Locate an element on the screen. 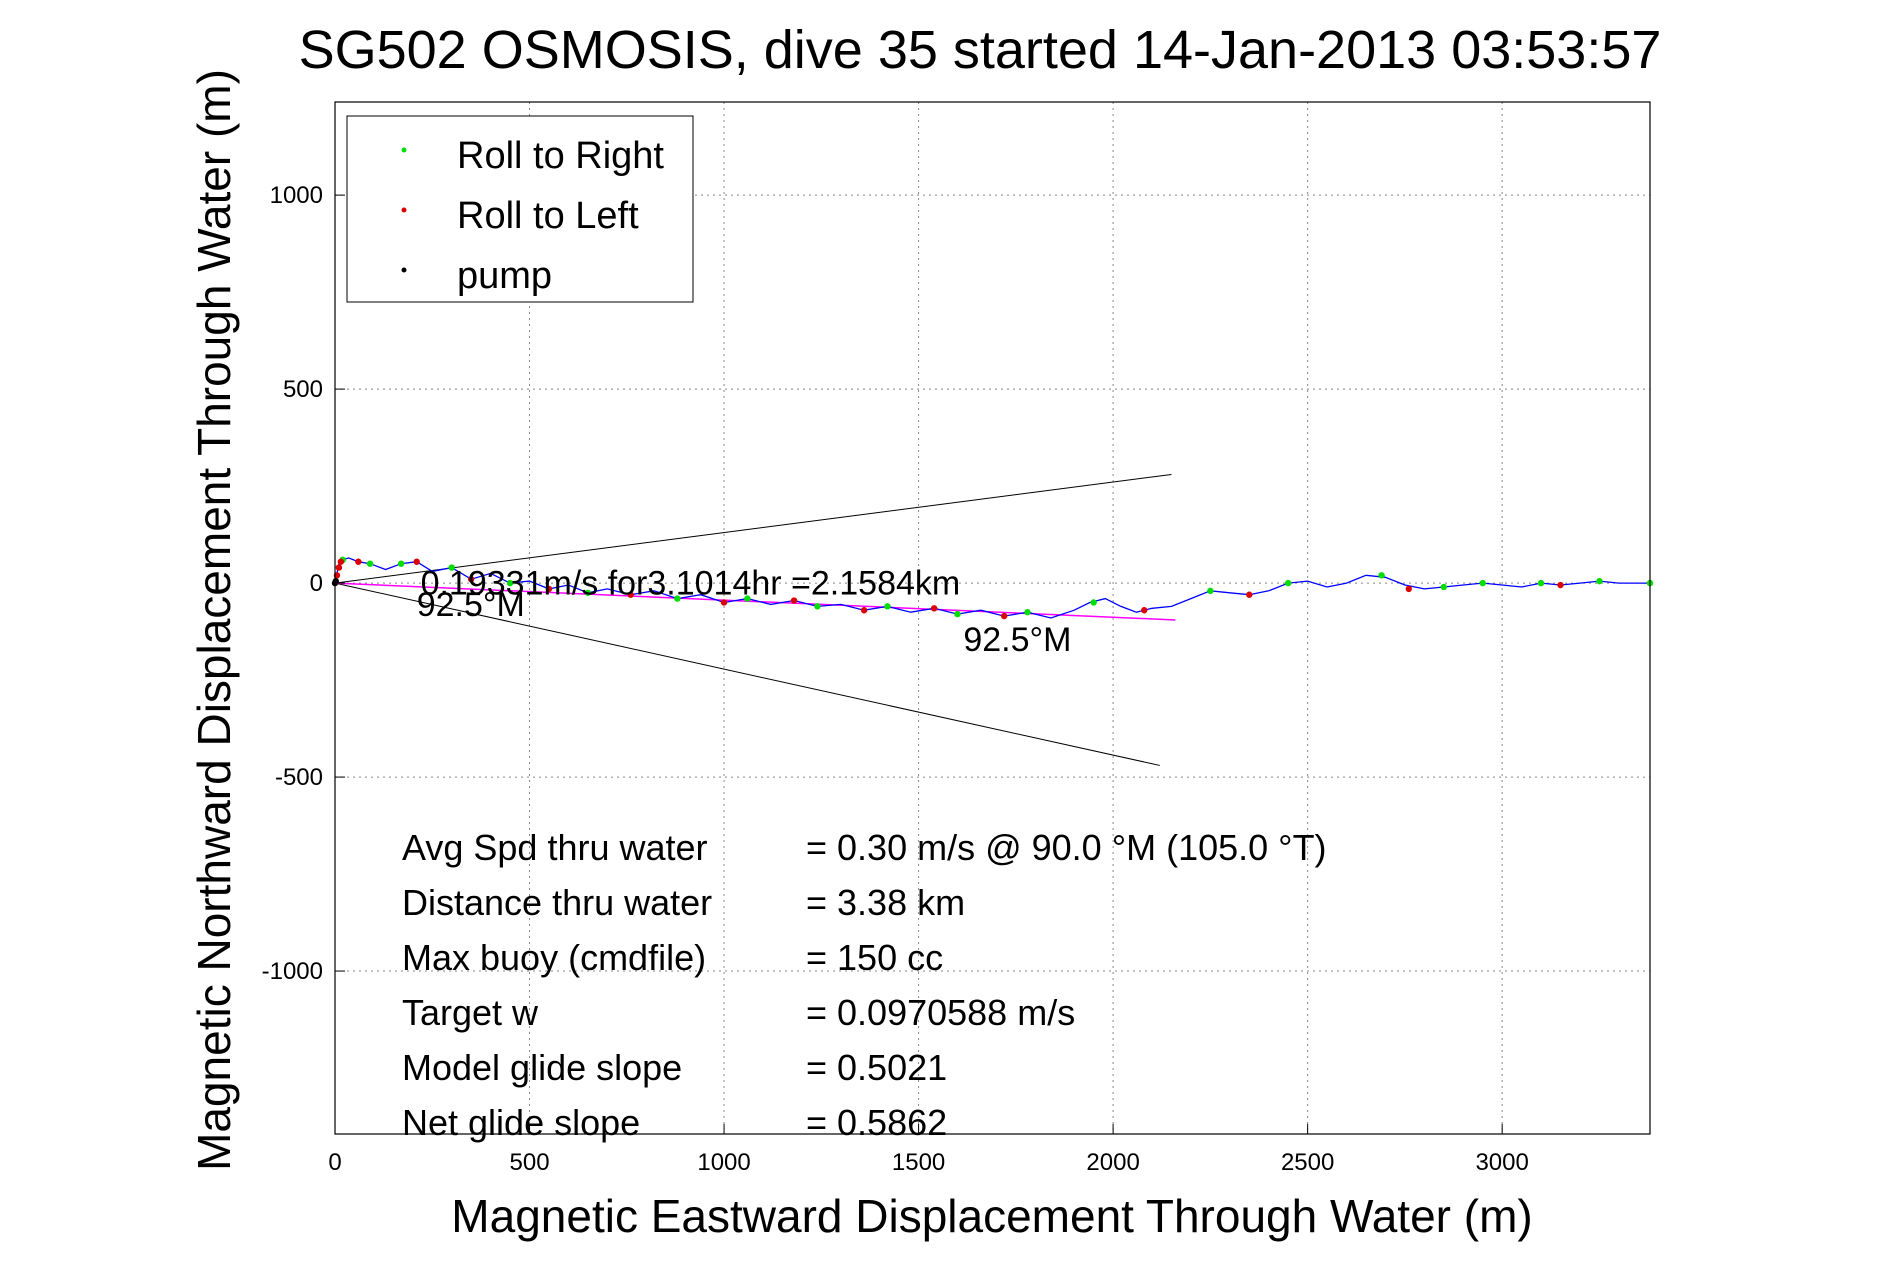 The image size is (1891, 1262). stat-label: Distance thru water is located at coordinates (557, 902).